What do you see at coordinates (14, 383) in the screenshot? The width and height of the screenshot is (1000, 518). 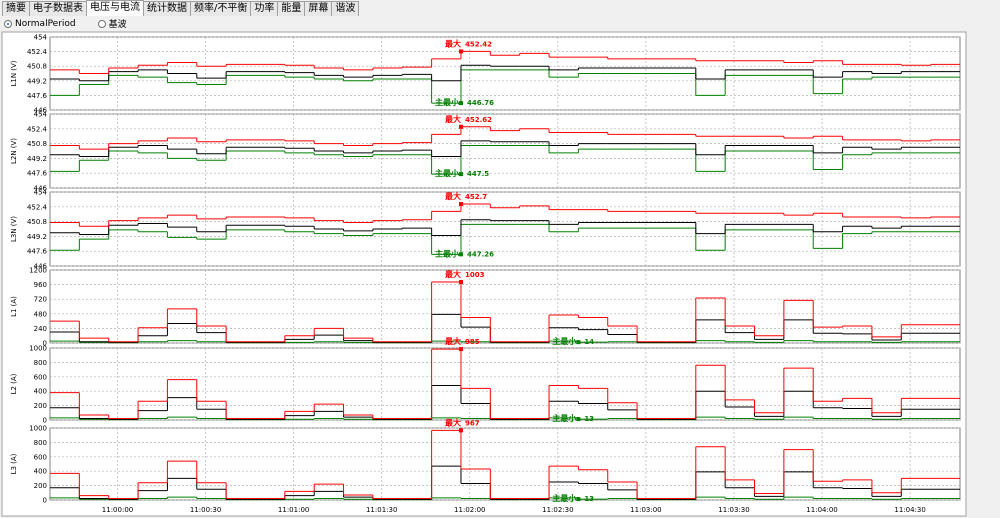 I see `y-axis-label: L2 (A)` at bounding box center [14, 383].